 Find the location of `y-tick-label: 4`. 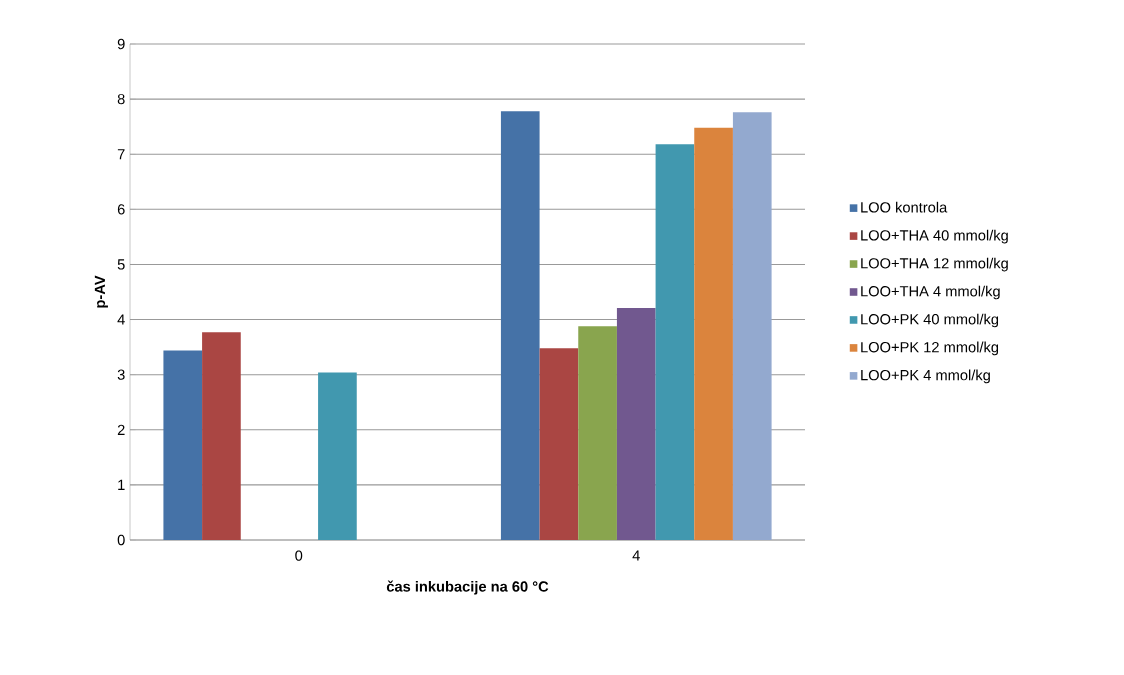

y-tick-label: 4 is located at coordinates (121, 319).